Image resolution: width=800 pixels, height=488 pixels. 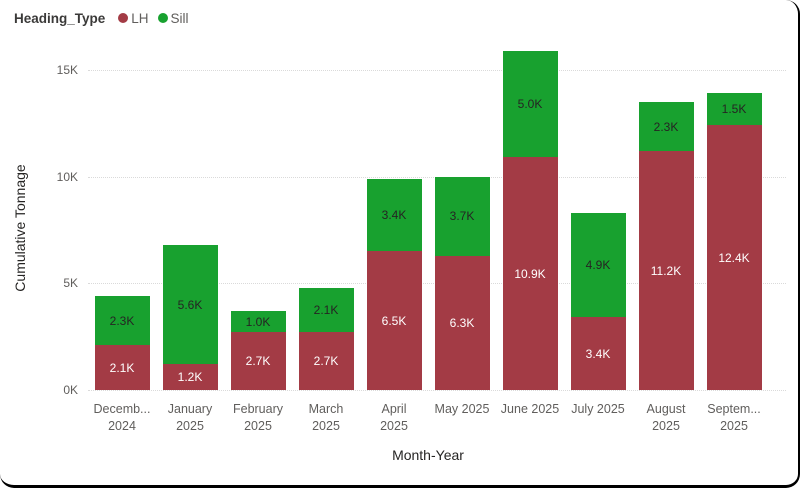 What do you see at coordinates (122, 426) in the screenshot?
I see `x-axis-category-line: 2024` at bounding box center [122, 426].